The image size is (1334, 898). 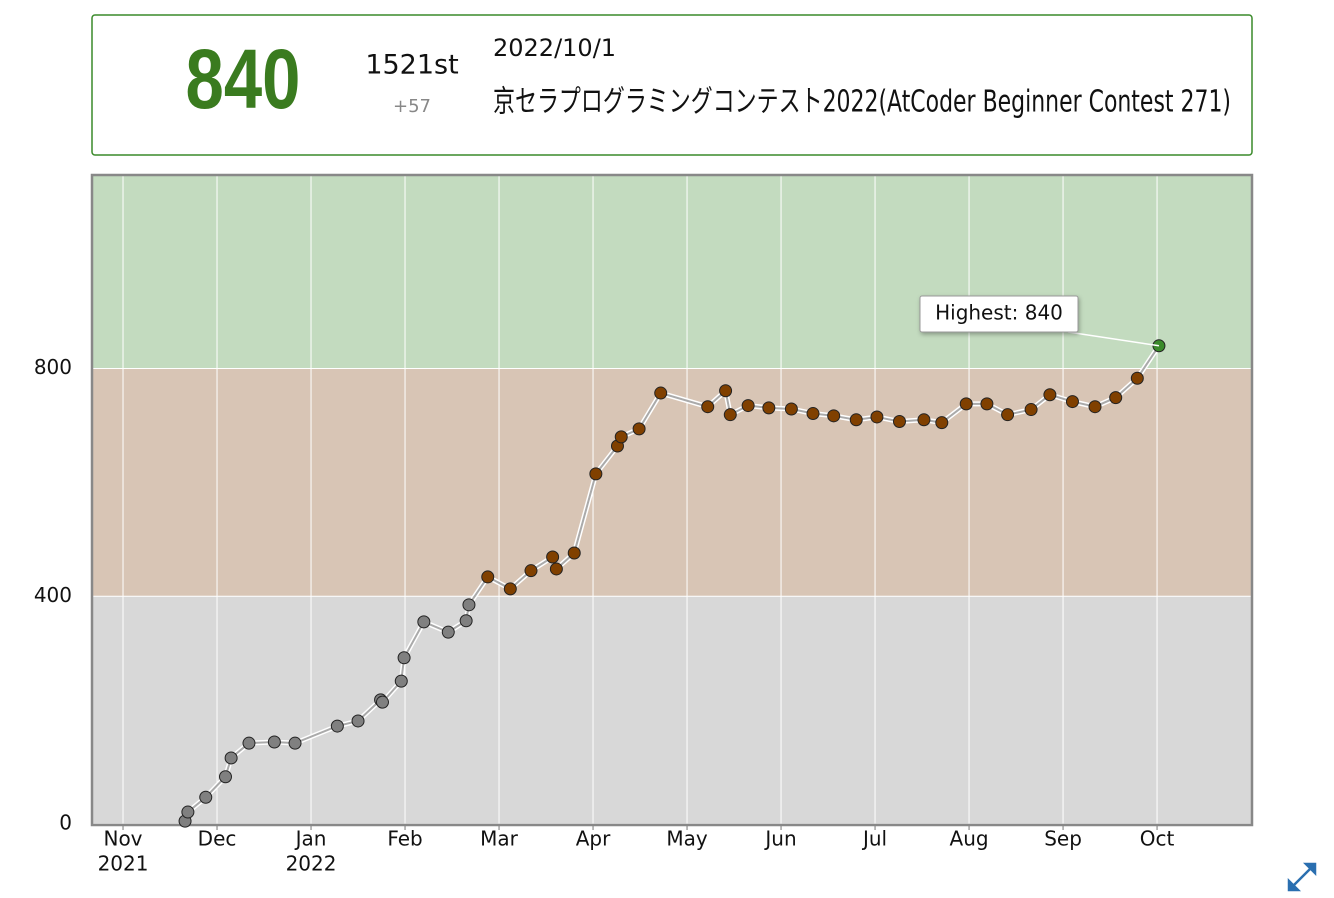 What do you see at coordinates (874, 839) in the screenshot?
I see `x-tick-label: Jul` at bounding box center [874, 839].